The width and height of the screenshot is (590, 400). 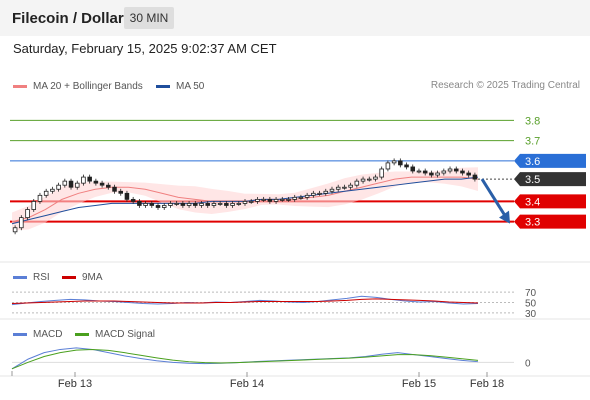 I want to click on macd-signal-line, so click(x=245, y=359).